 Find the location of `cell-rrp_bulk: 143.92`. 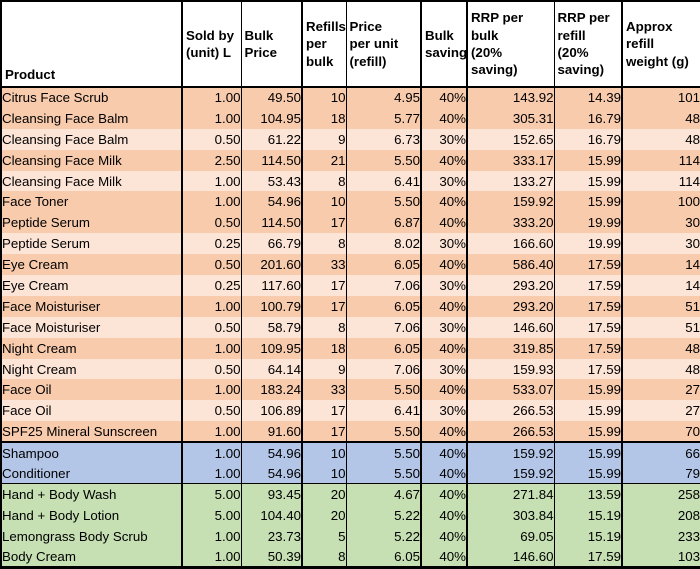

cell-rrp_bulk: 143.92 is located at coordinates (510, 97).